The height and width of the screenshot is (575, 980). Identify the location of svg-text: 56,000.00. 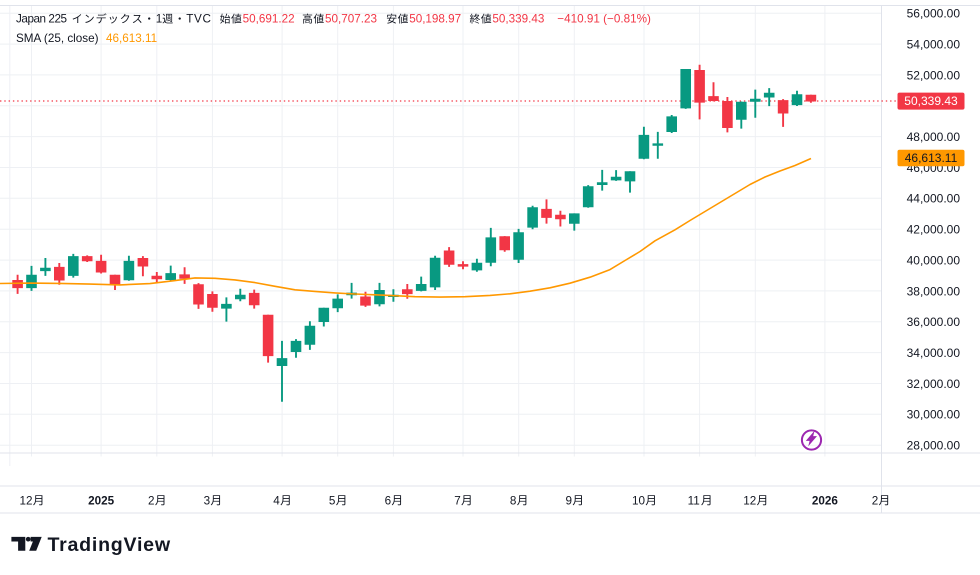
(934, 14).